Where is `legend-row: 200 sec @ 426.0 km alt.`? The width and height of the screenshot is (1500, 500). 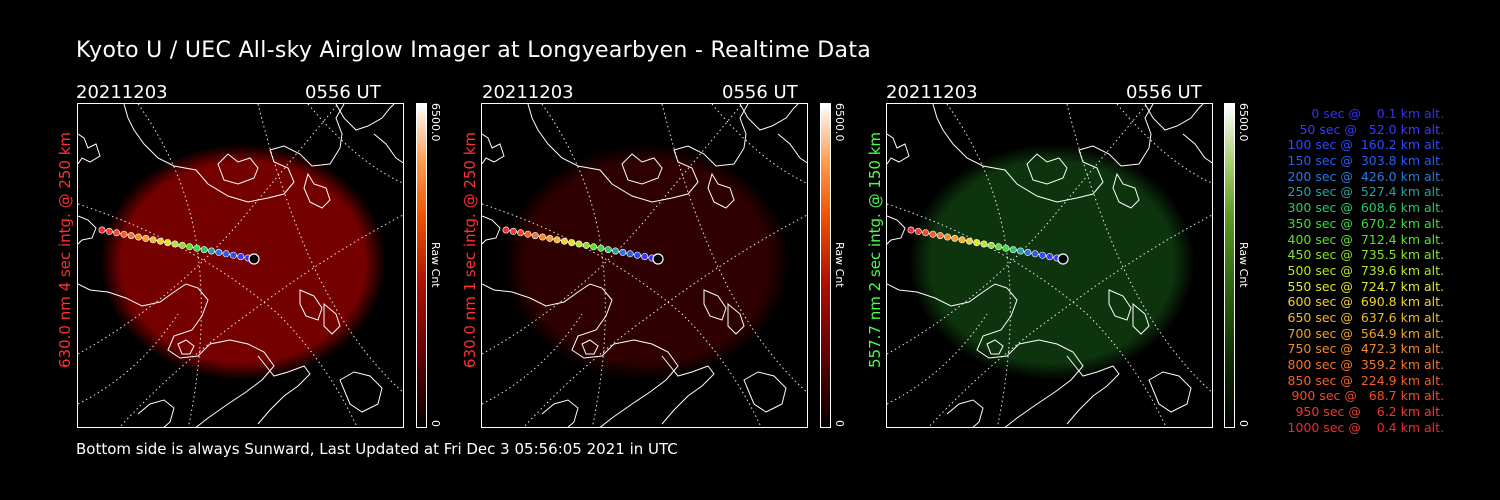
legend-row: 200 sec @ 426.0 km alt. is located at coordinates (1365, 176).